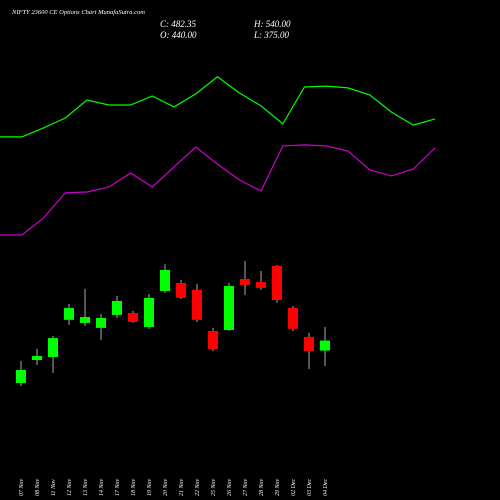  Describe the element at coordinates (214, 487) in the screenshot. I see `x-tick-label: 25 Nov` at that location.